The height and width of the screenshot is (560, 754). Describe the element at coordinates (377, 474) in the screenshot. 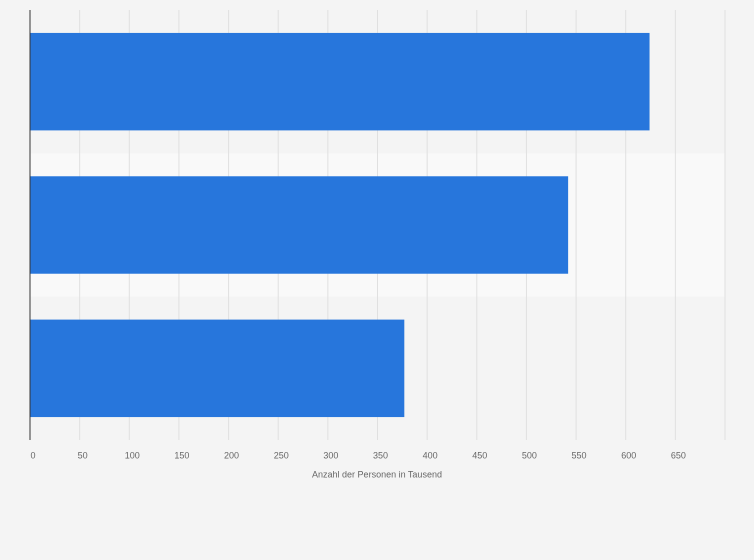

I see `x-axis-title: Anzahl der Personen in Tausend` at that location.